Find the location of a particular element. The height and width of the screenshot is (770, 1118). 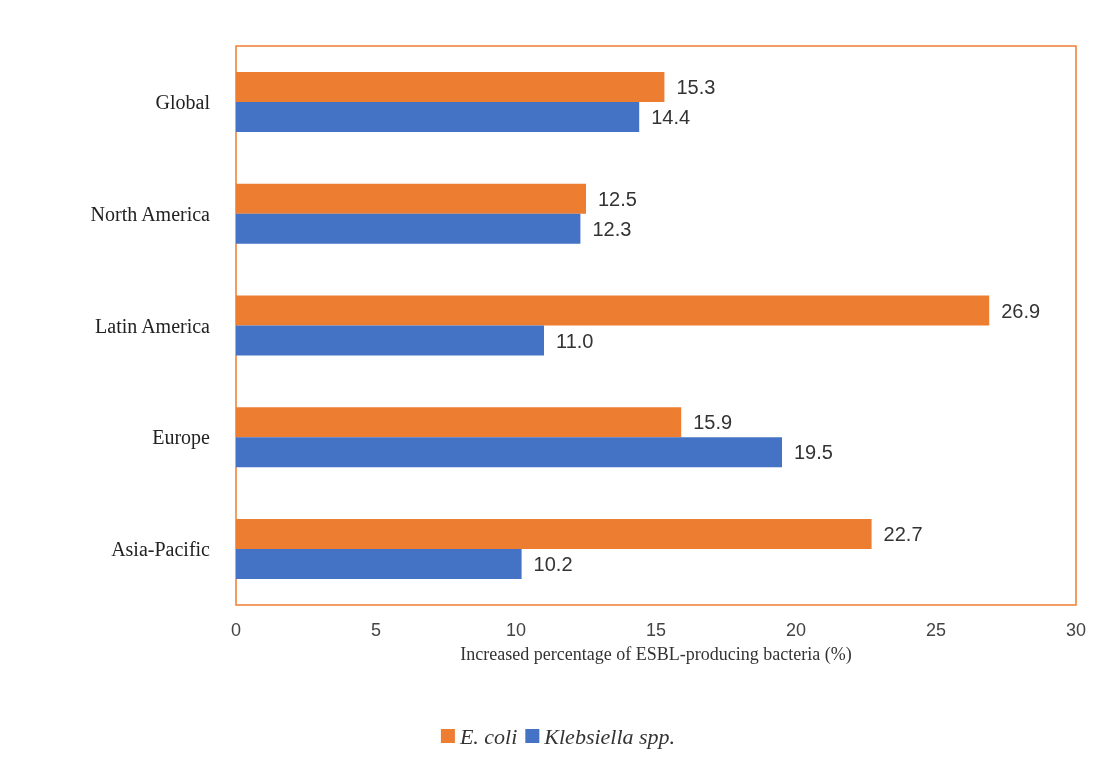

y-tick-label: Global is located at coordinates (183, 101).